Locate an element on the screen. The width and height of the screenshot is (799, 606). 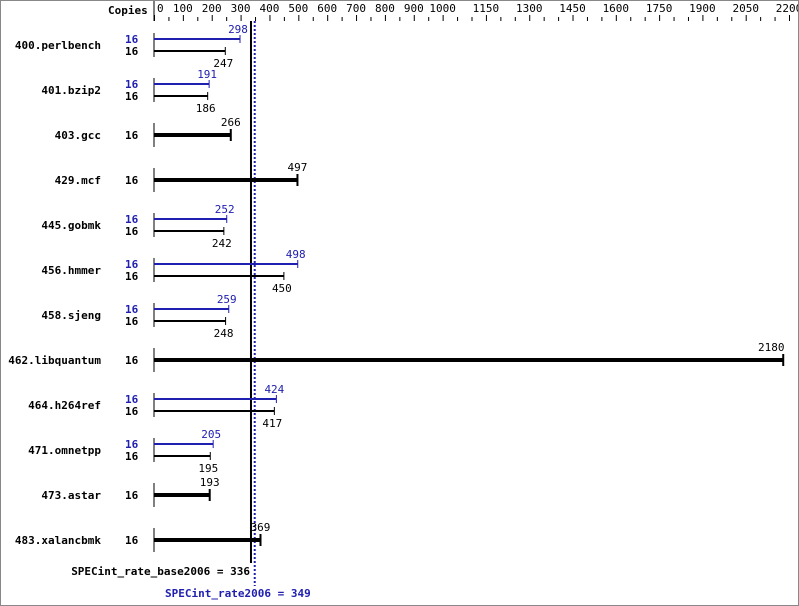
peak-value-label: 252 is located at coordinates (225, 209).